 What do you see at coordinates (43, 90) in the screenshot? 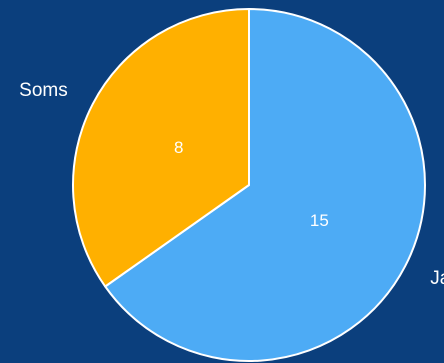
I see `category-label-soms: Soms` at bounding box center [43, 90].